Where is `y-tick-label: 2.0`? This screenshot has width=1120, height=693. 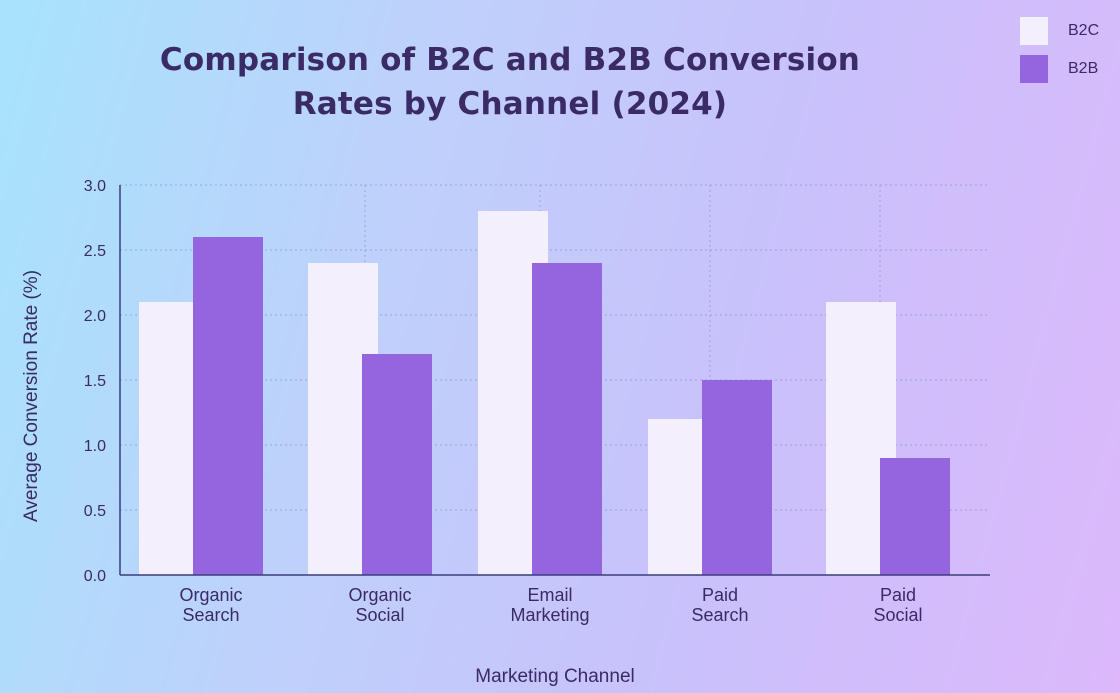 y-tick-label: 2.0 is located at coordinates (95, 316).